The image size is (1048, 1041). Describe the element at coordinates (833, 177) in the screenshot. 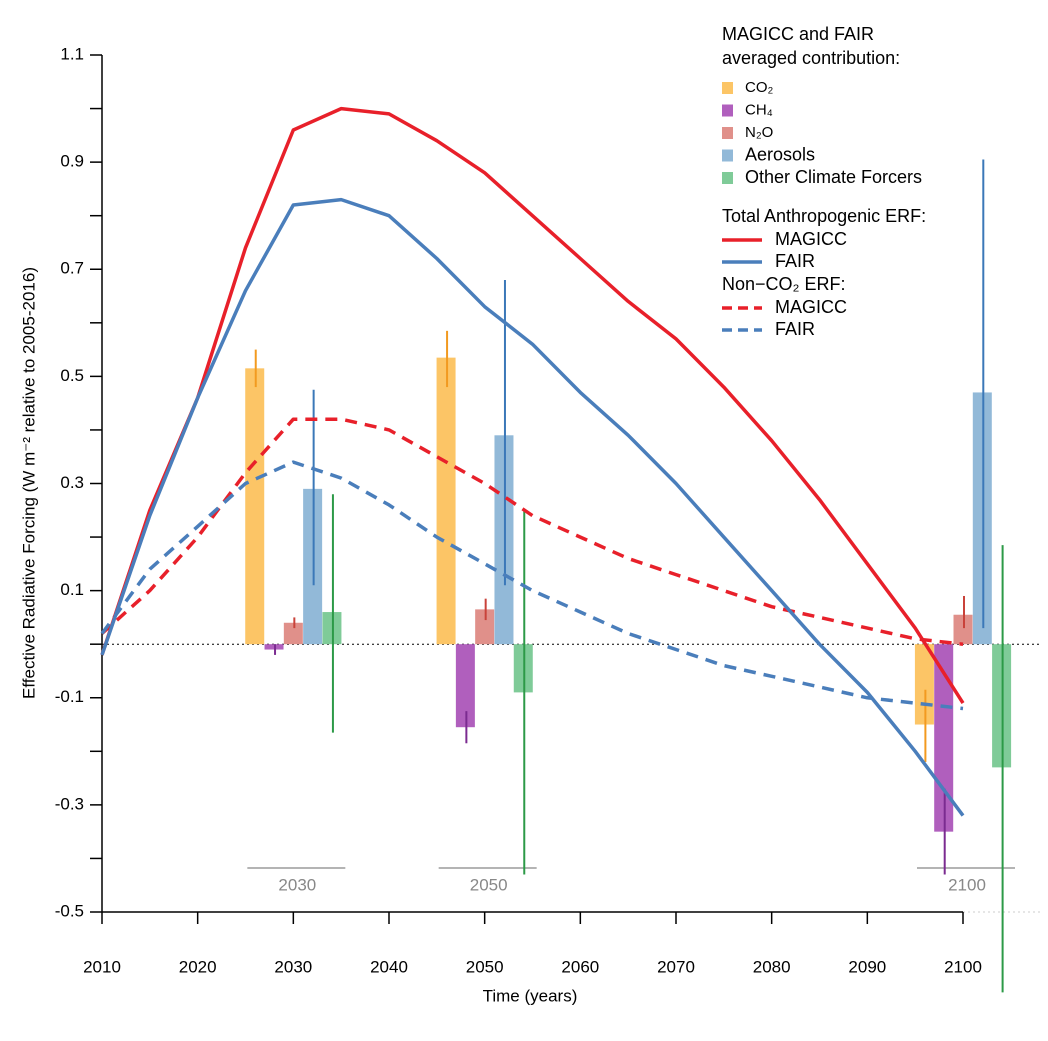

I see `legend-label: Other Climate Forcers` at that location.